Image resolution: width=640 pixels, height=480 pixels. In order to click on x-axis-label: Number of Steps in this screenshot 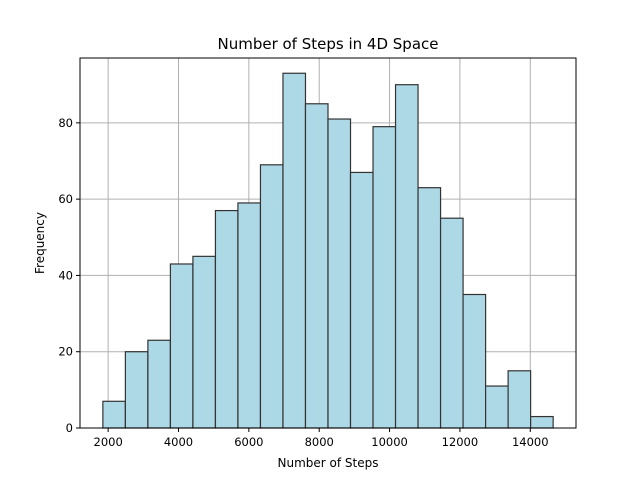, I will do `click(328, 463)`.